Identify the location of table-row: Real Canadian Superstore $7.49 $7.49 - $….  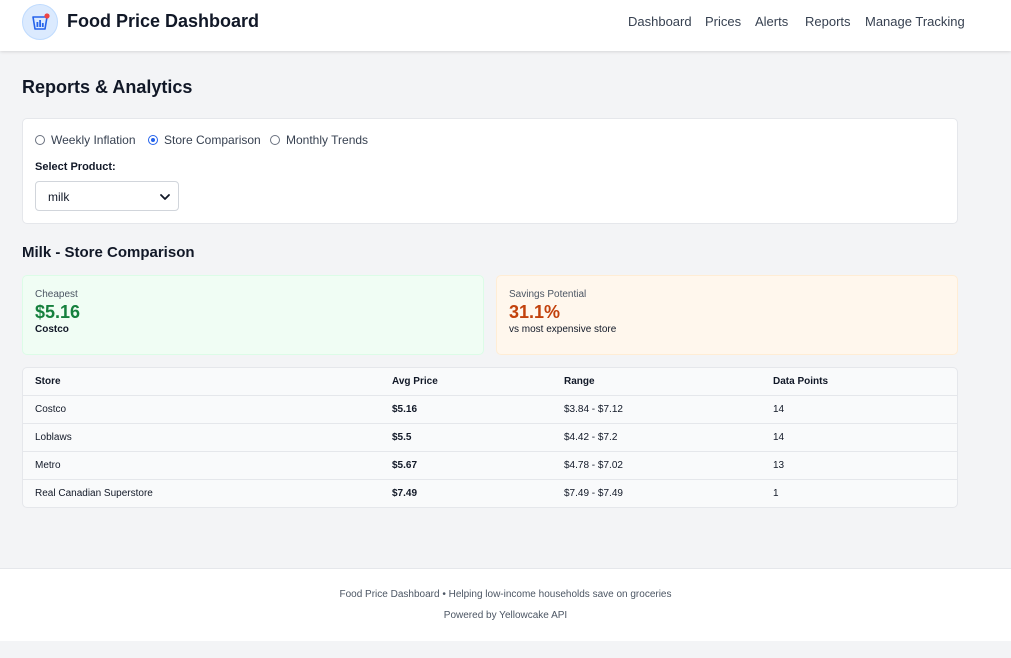
(490, 493).